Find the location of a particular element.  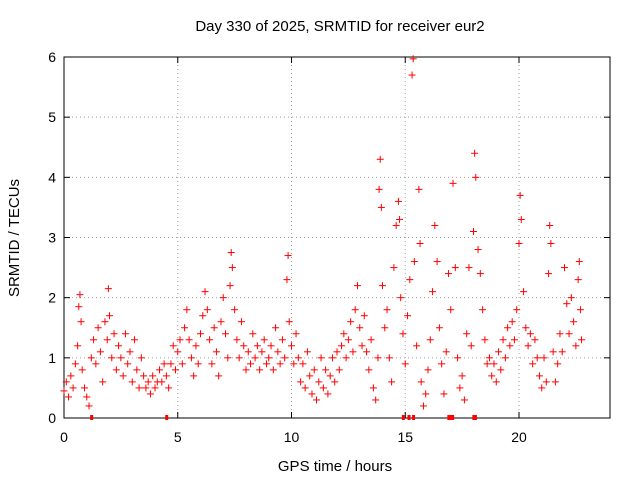

y-axis-label: SRMTID / TECUs is located at coordinates (14, 238).